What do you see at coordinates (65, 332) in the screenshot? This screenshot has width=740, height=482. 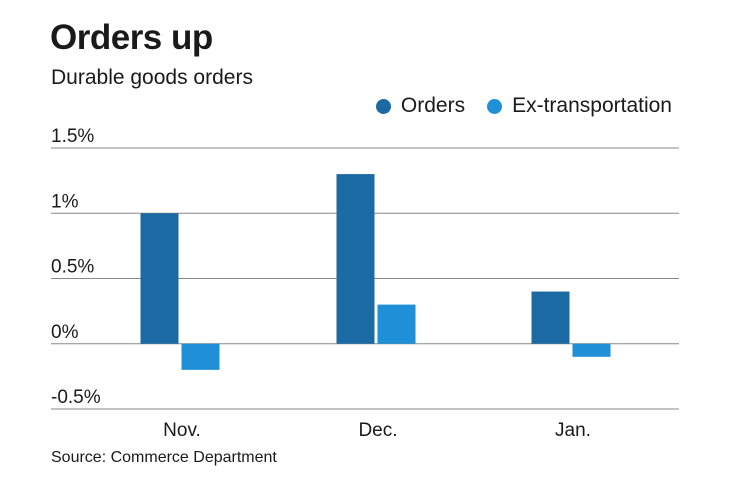 I see `y-tick-label: 0%` at bounding box center [65, 332].